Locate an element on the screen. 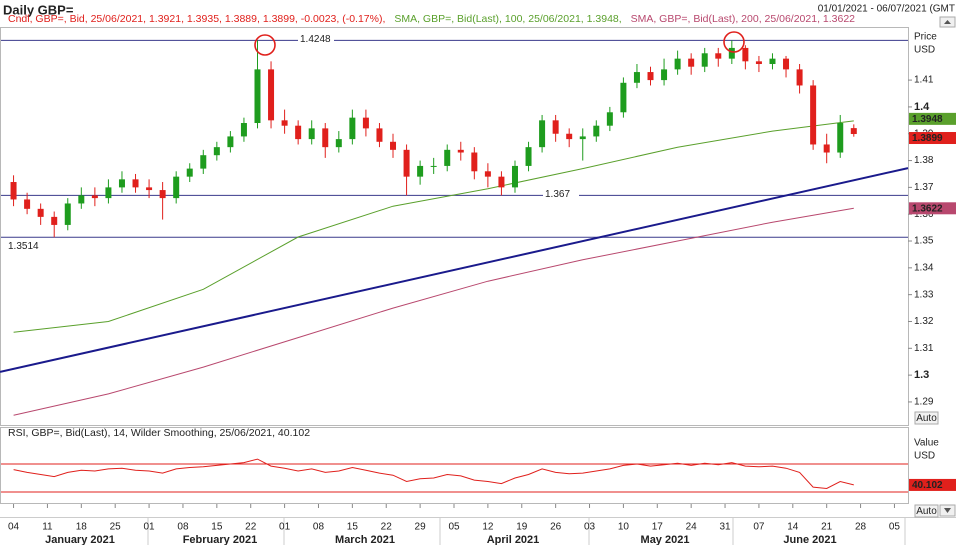  rsi-line is located at coordinates (433, 474).